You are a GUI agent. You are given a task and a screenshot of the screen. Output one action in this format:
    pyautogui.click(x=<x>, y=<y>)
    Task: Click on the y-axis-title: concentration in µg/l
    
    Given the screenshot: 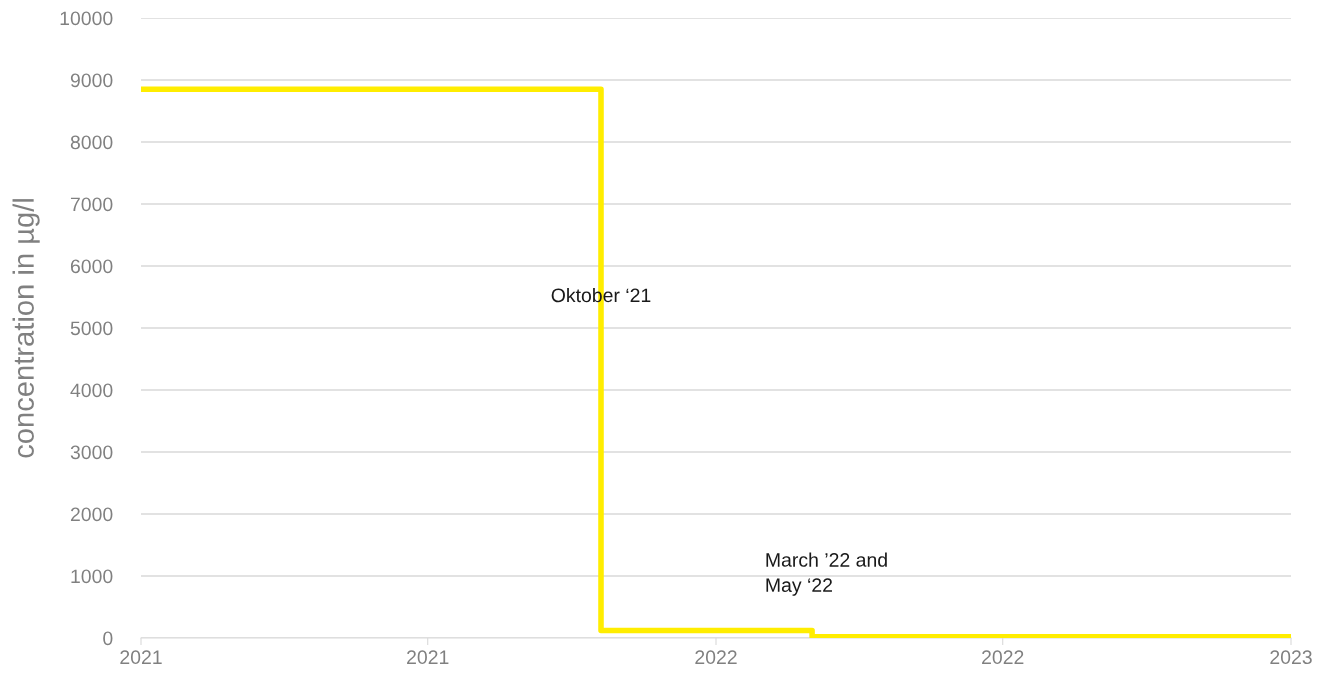 What is the action you would take?
    pyautogui.click(x=26, y=328)
    